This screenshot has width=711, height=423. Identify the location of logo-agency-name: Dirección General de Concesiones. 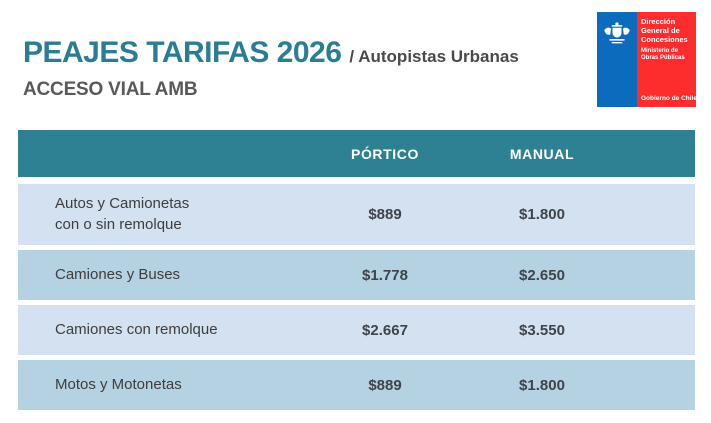
(664, 30).